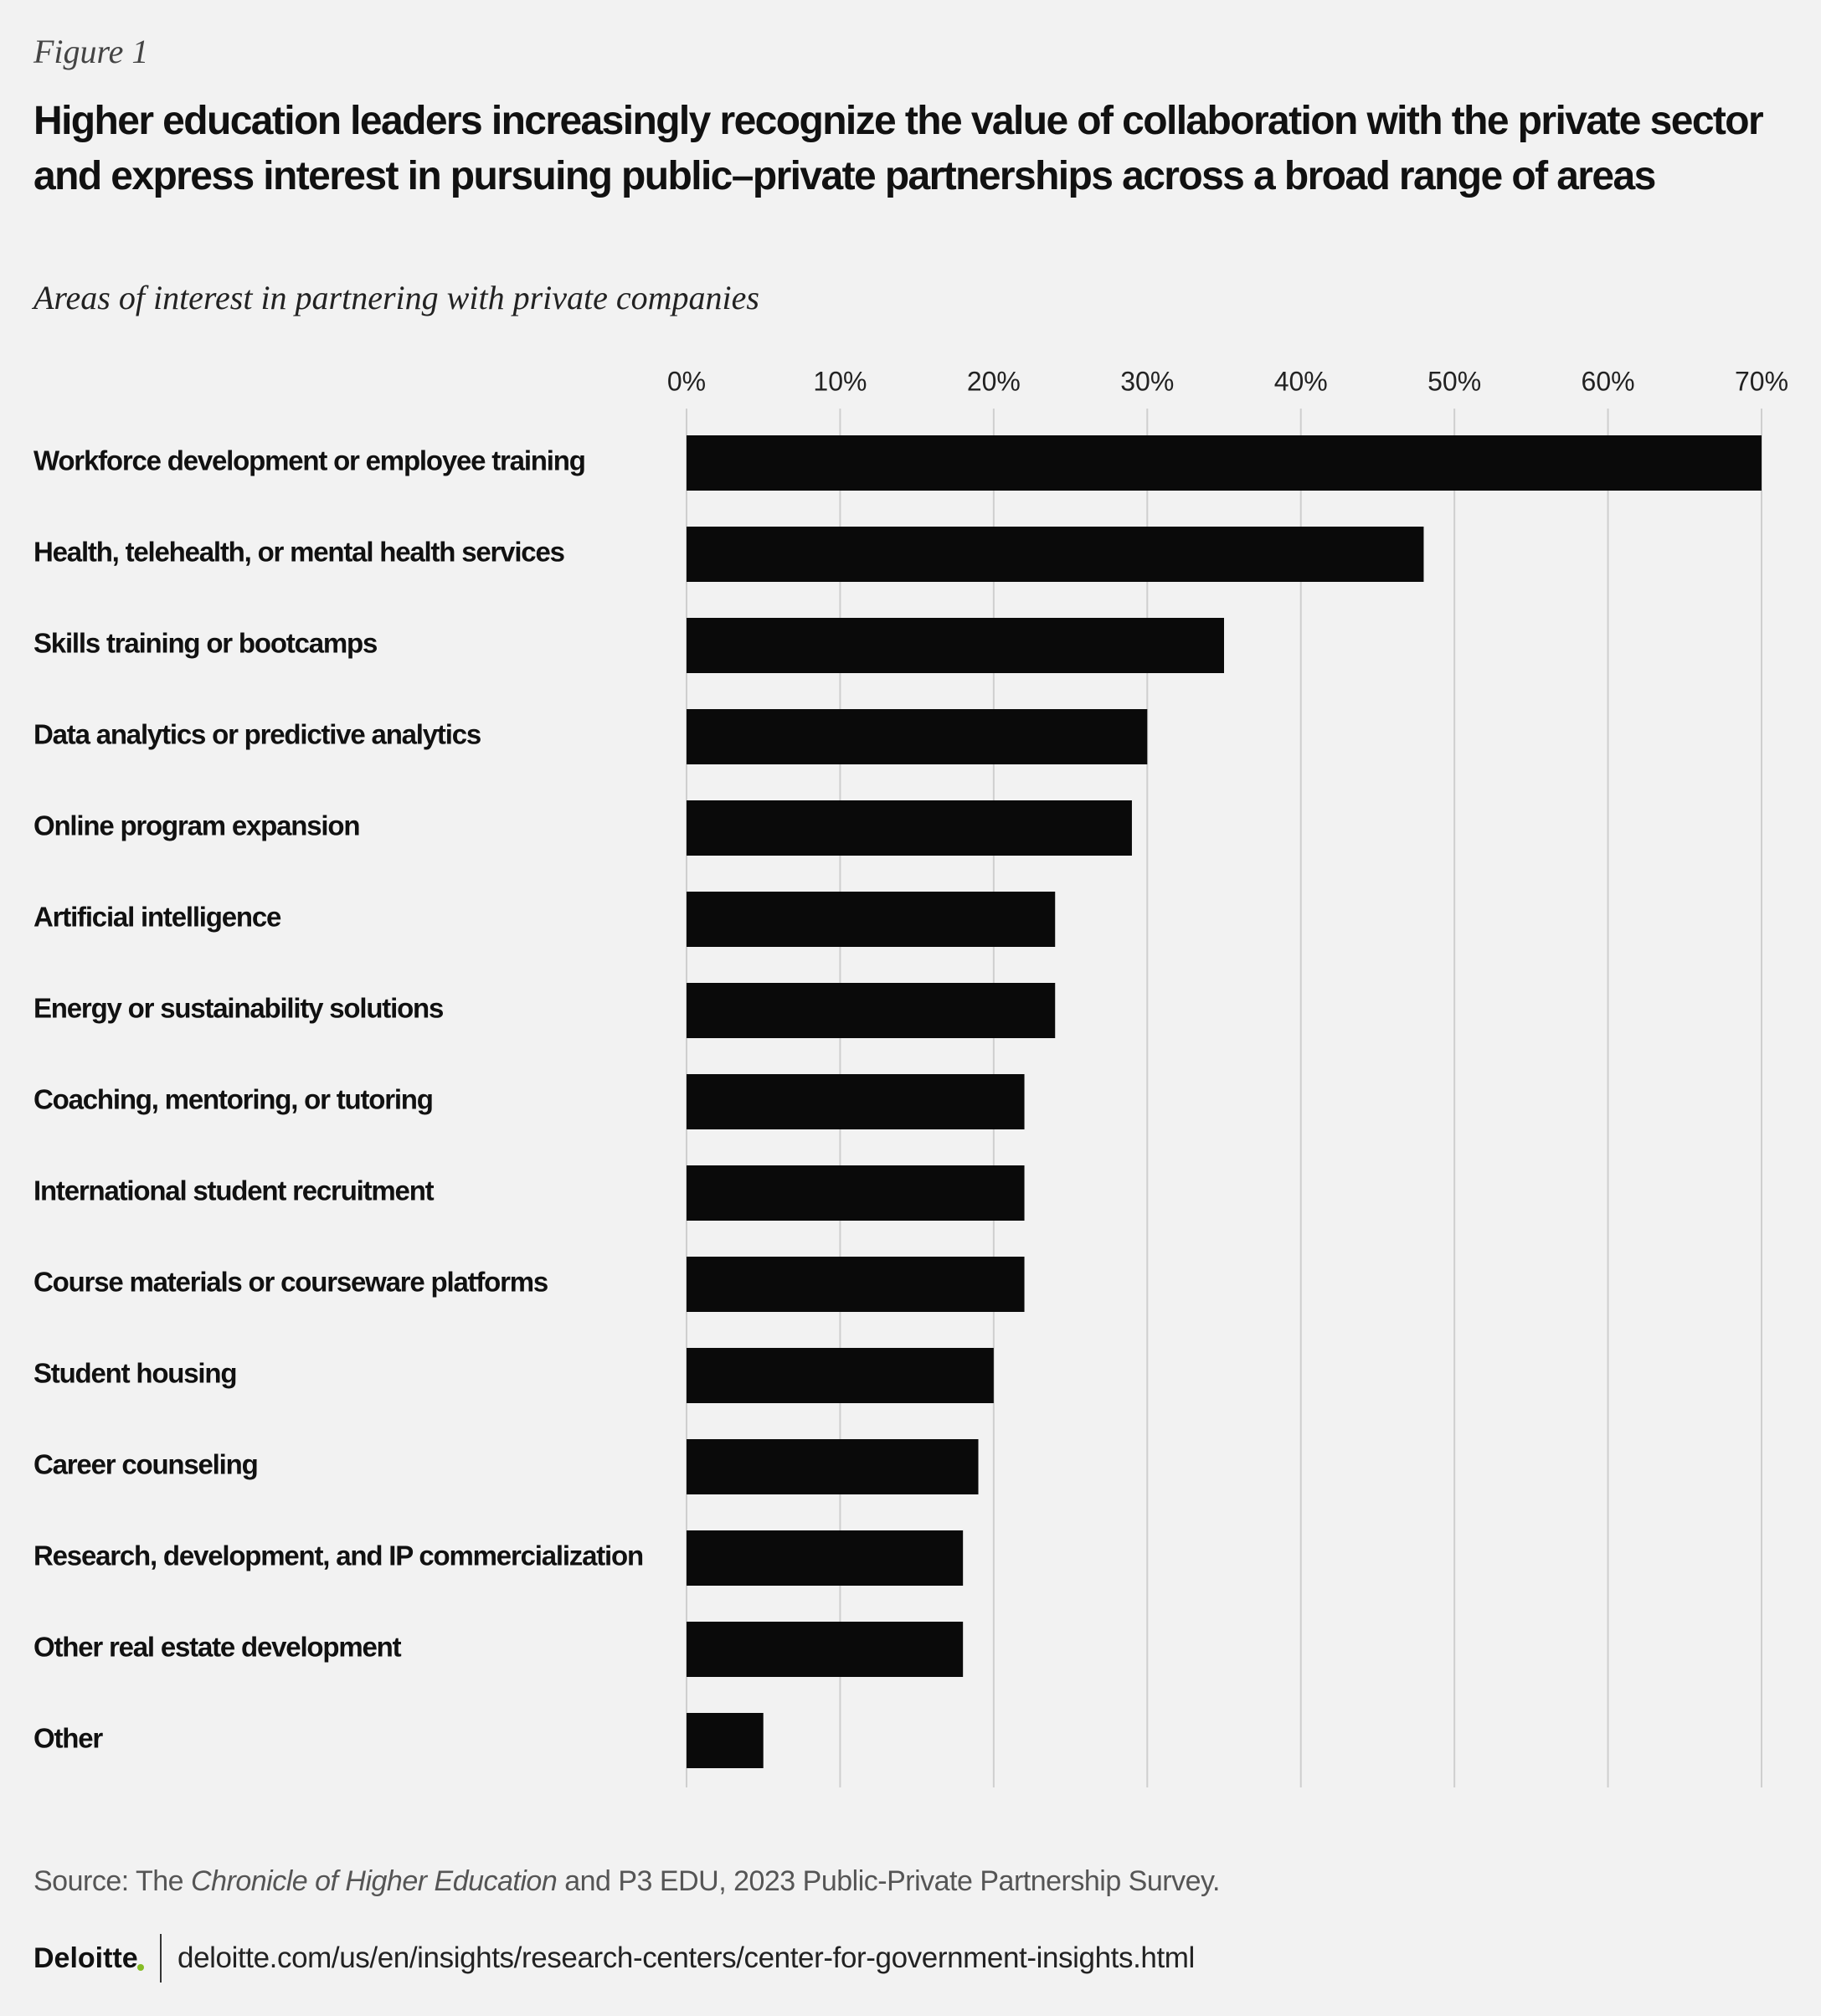  What do you see at coordinates (217, 1647) in the screenshot?
I see `y-tick-label: Other real estate development` at bounding box center [217, 1647].